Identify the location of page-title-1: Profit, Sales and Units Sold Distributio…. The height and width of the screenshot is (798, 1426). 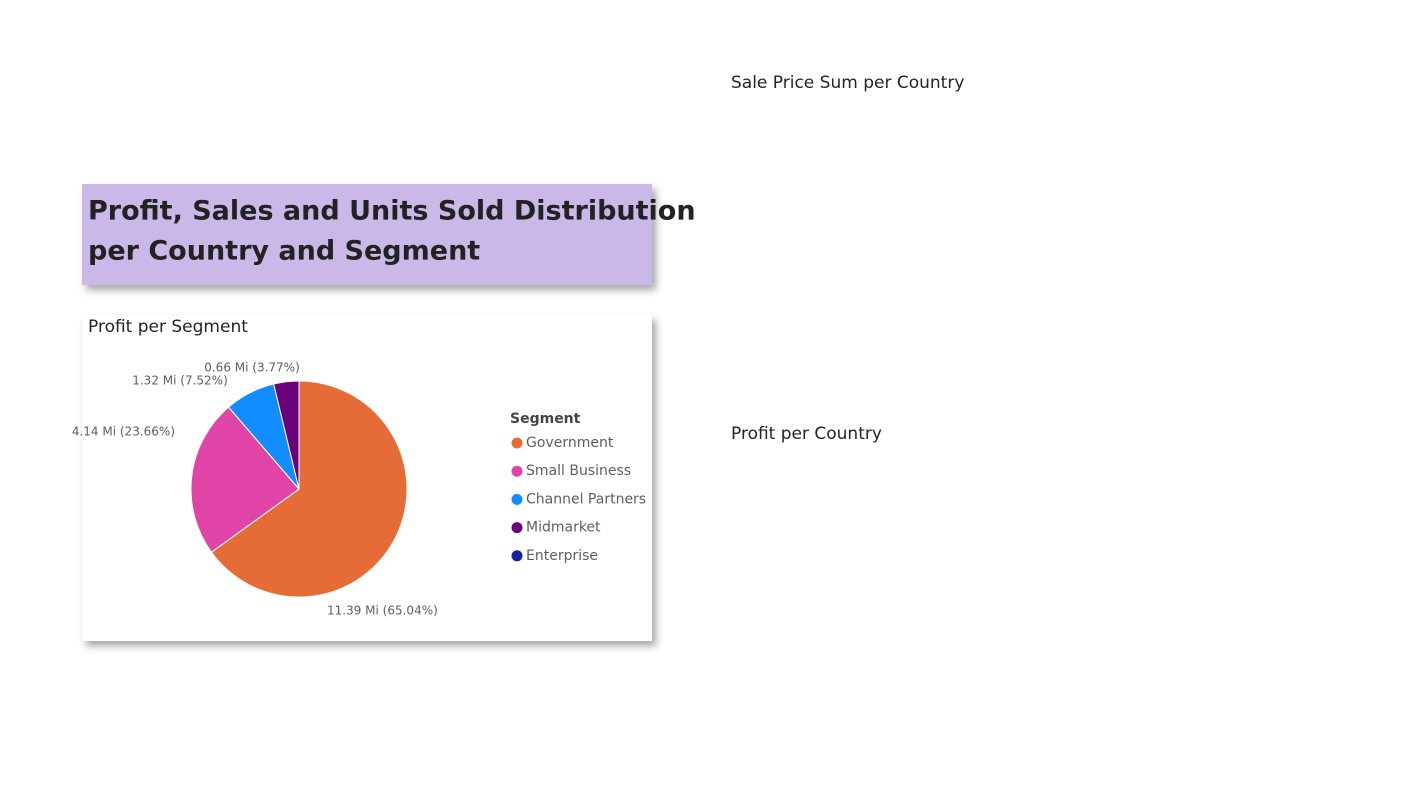
(392, 211).